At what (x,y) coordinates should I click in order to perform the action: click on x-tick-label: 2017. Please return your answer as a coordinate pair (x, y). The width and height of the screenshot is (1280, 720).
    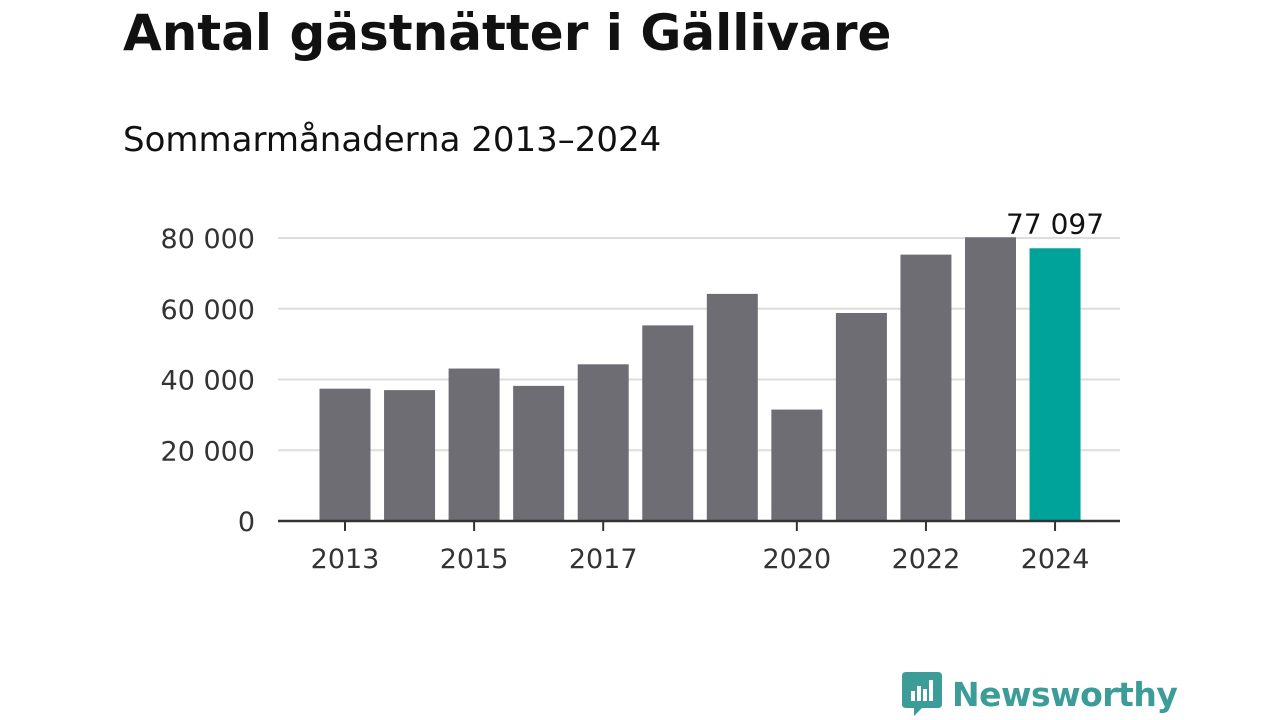
    Looking at the image, I should click on (603, 559).